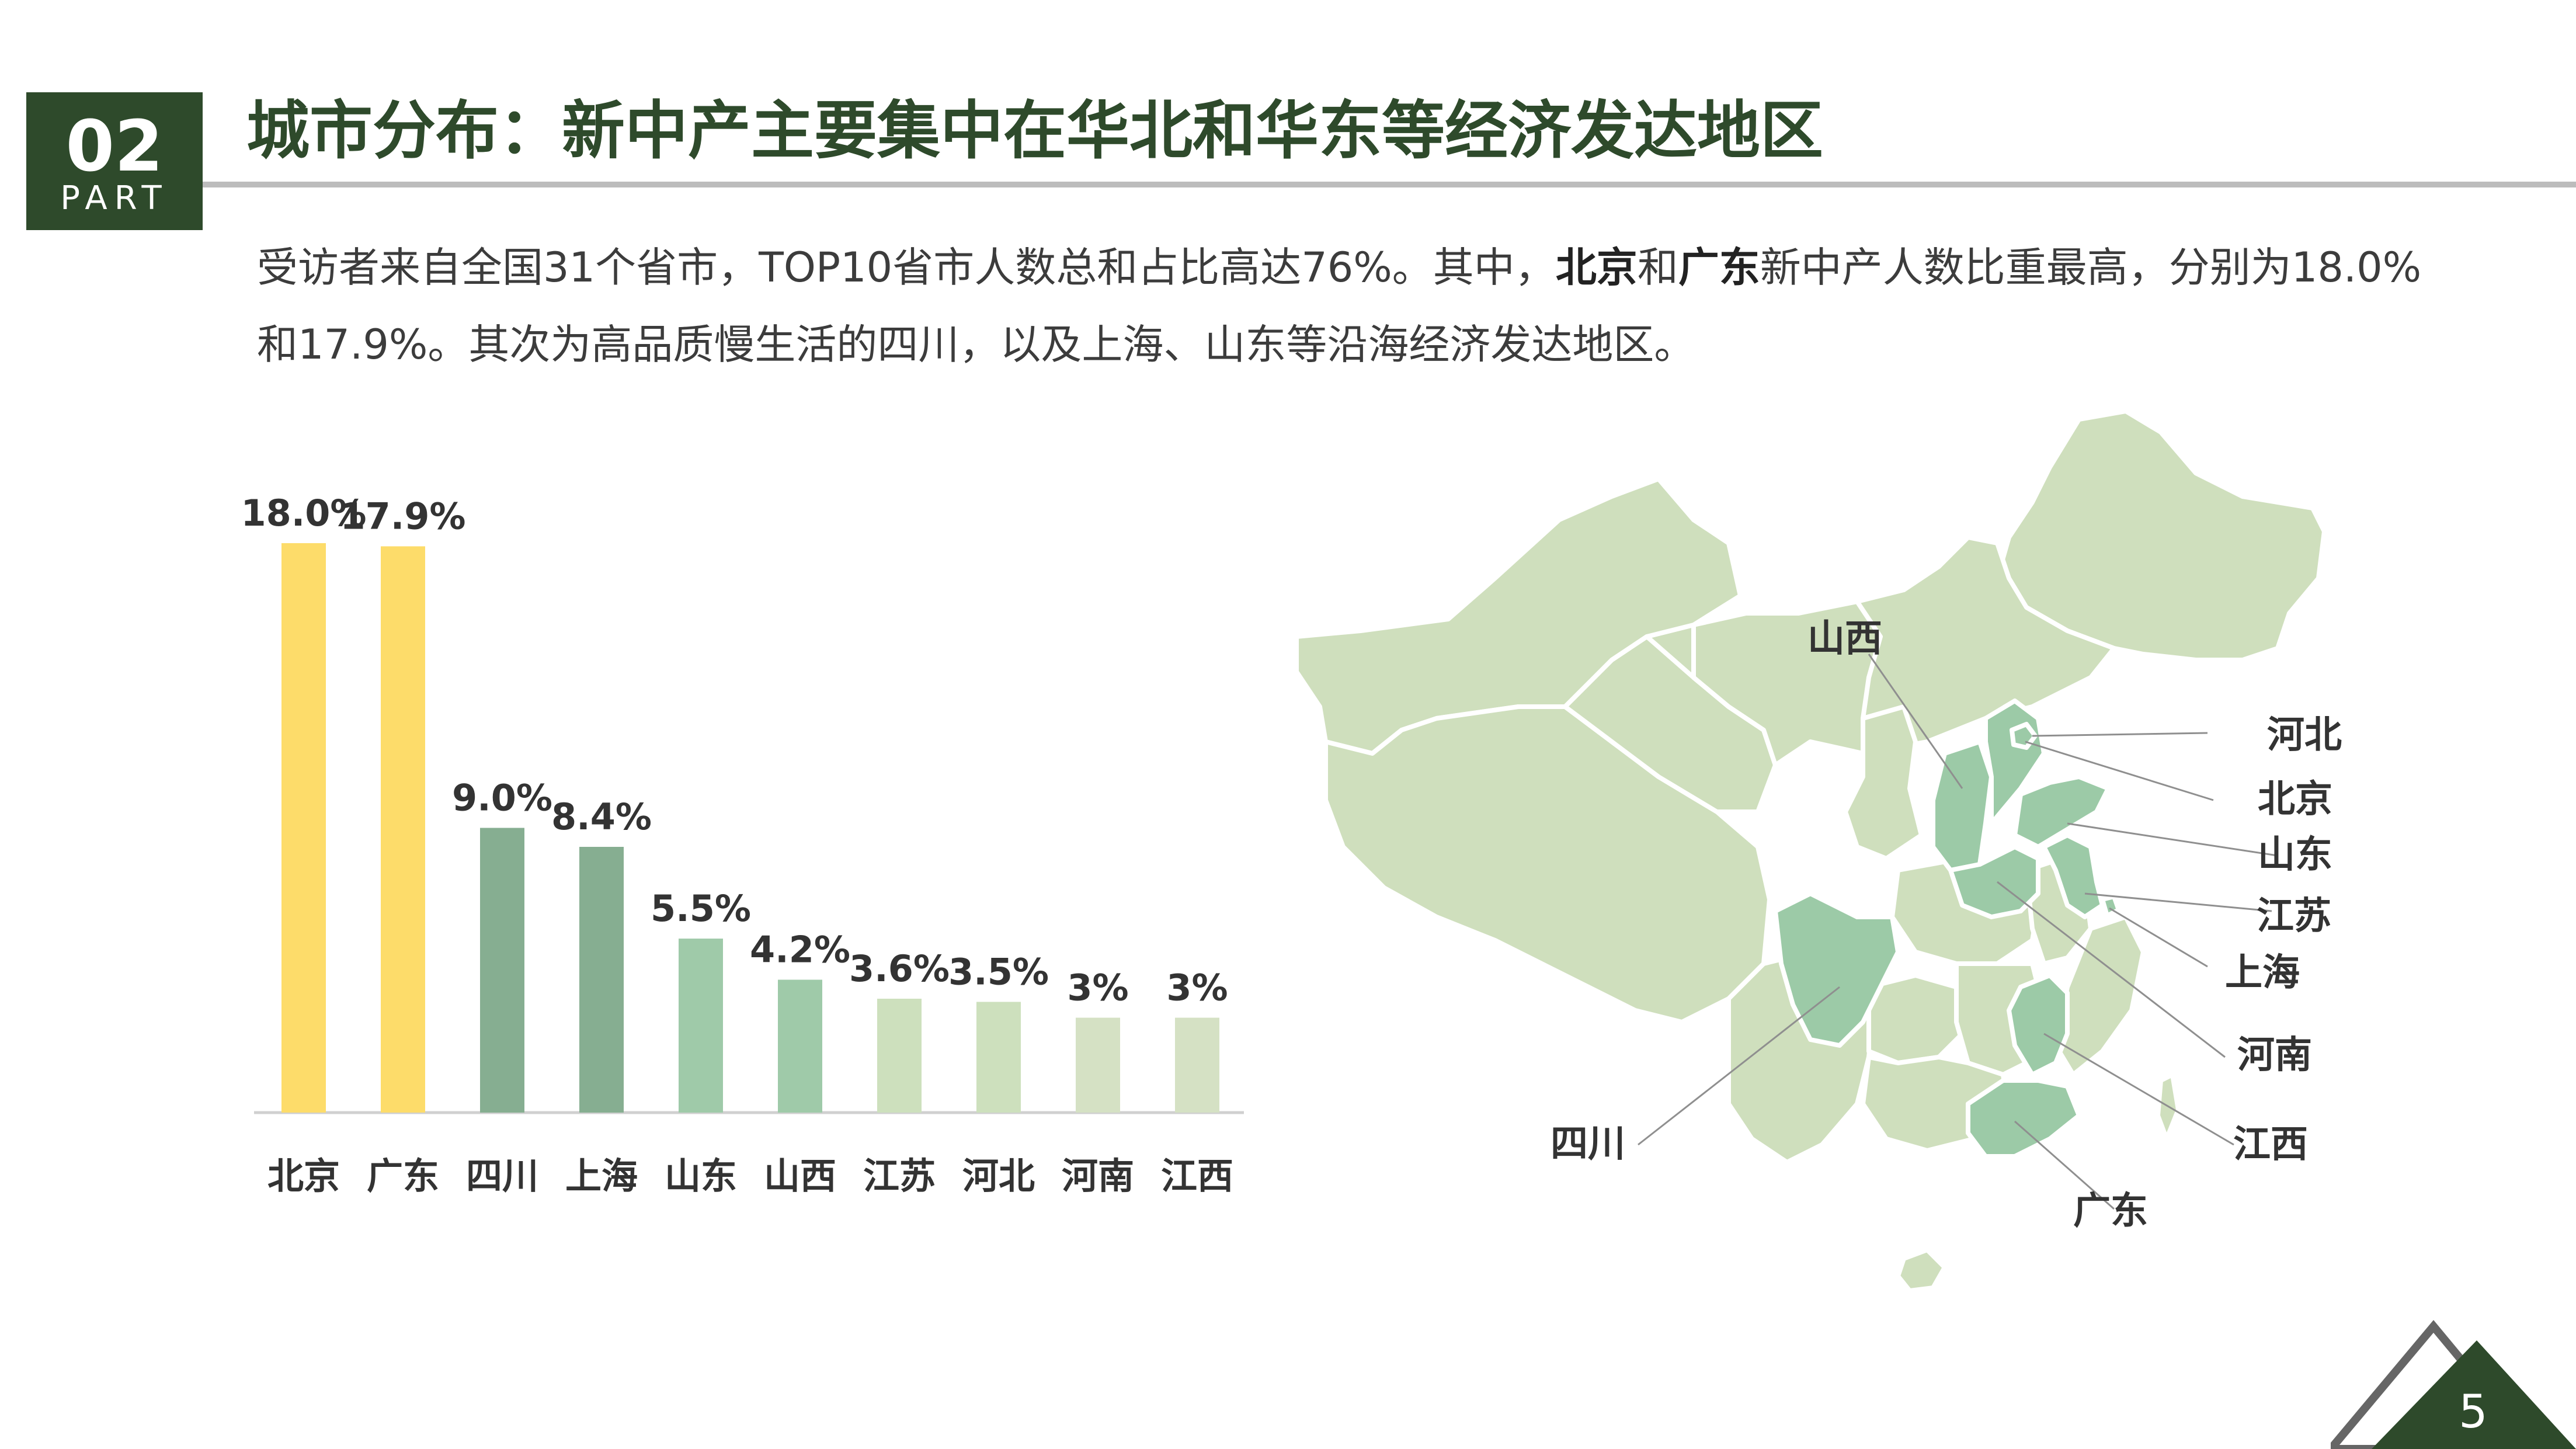  Describe the element at coordinates (1098, 1176) in the screenshot. I see `chart-category-label: 河南` at that location.